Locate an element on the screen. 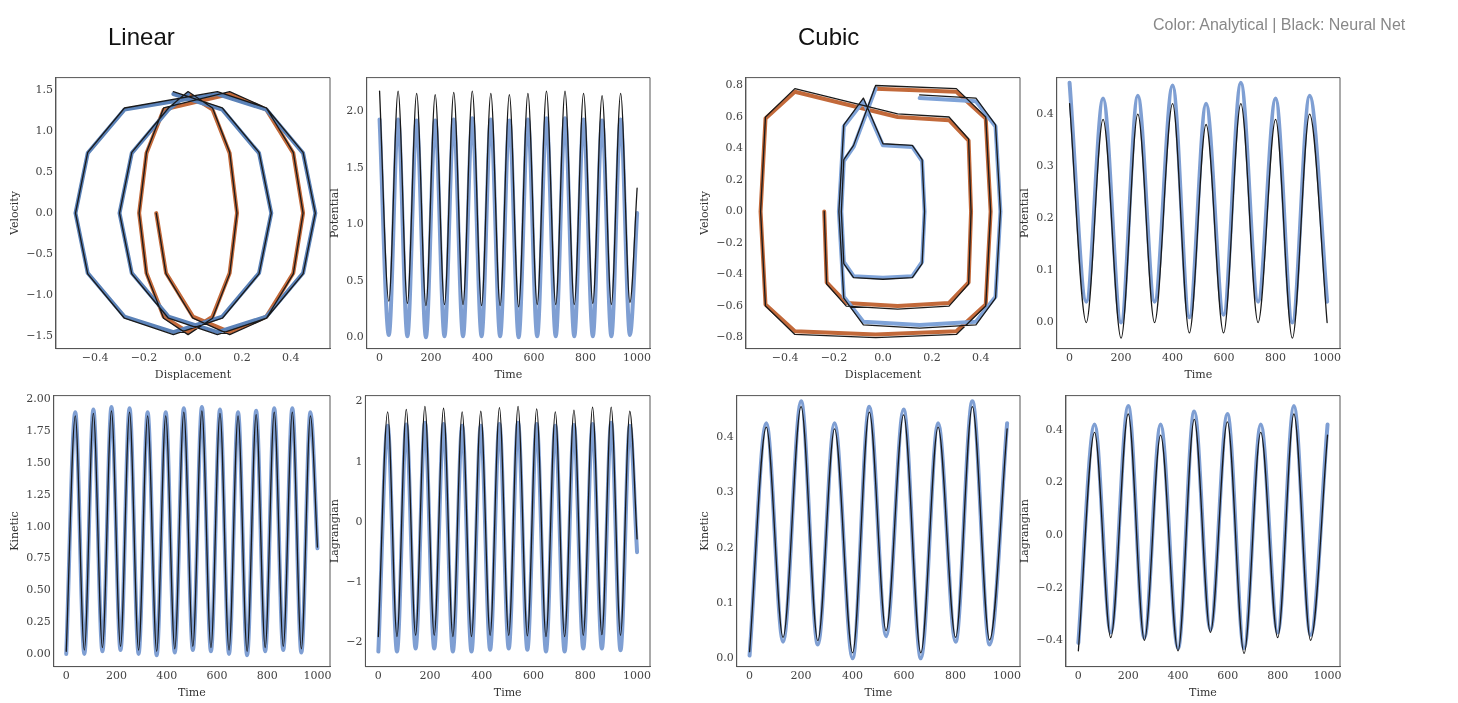 Image resolution: width=1458 pixels, height=703 pixels. y-tick-label: −1 is located at coordinates (354, 582).